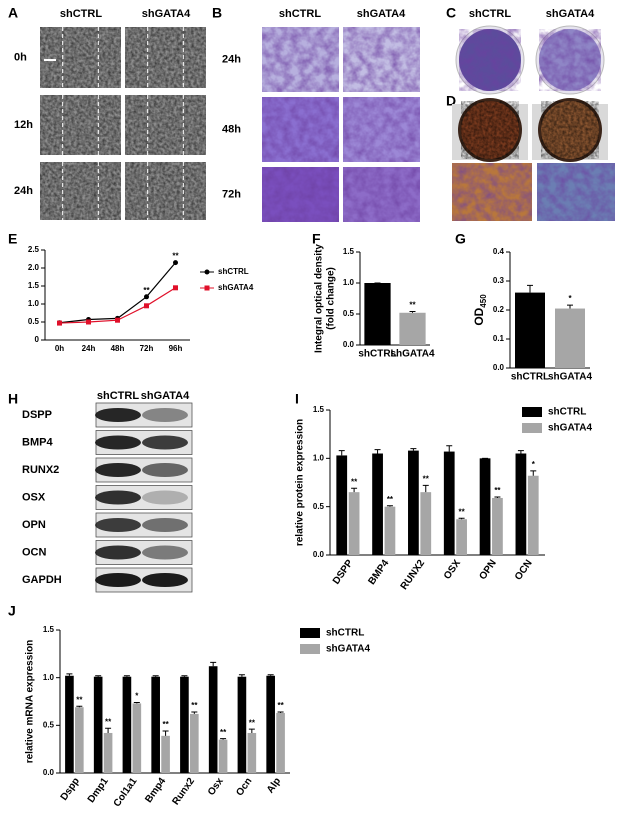 The height and width of the screenshot is (814, 618). What do you see at coordinates (460, 239) in the screenshot?
I see `panel-label: G` at bounding box center [460, 239].